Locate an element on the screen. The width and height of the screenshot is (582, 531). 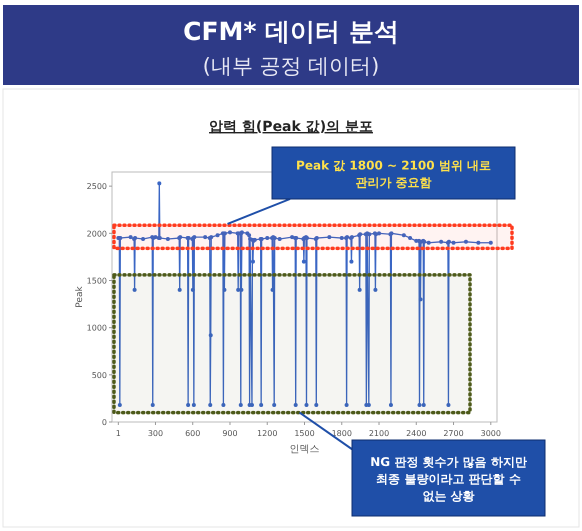
y-axis-title: Peak is located at coordinates (80, 297).